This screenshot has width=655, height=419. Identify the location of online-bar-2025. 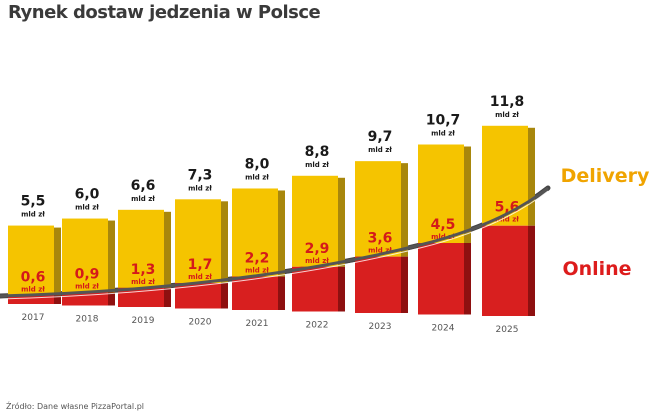
(505, 270).